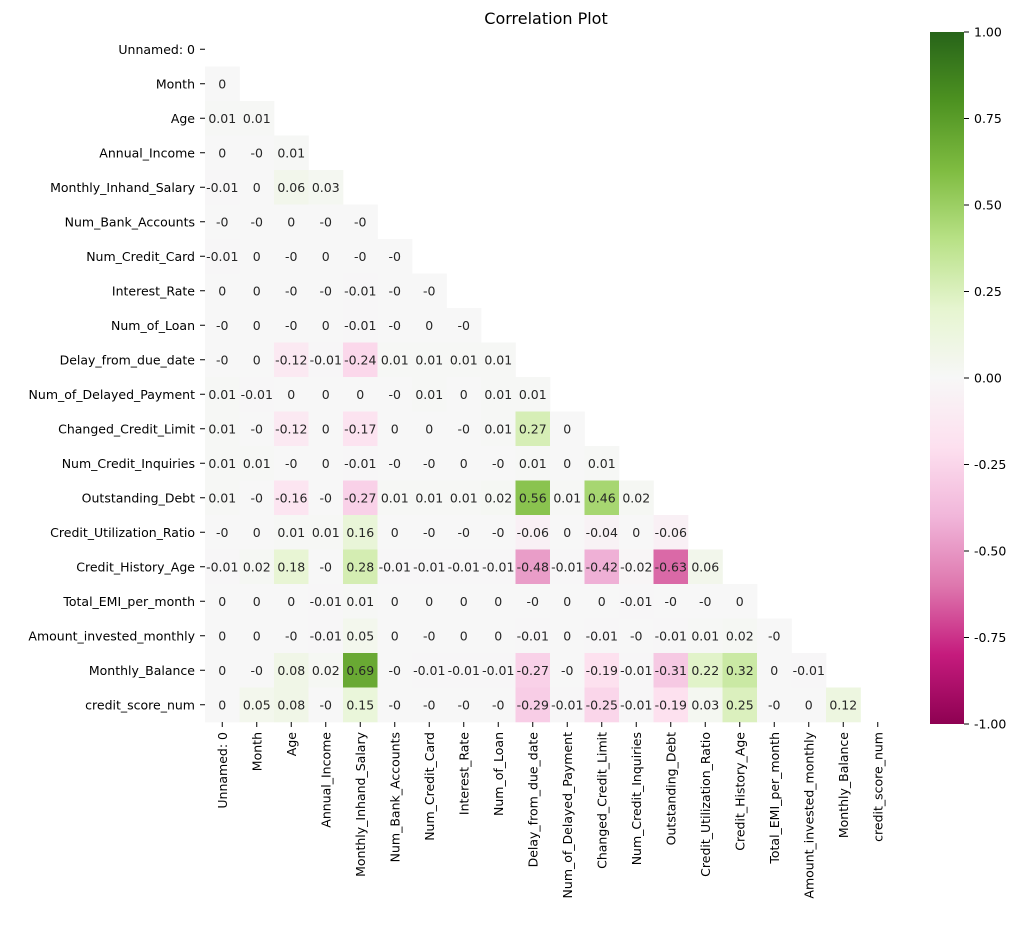 The width and height of the screenshot is (1026, 930). I want to click on x-axis-tick-label: Changed_Credit_Limit, so click(601, 800).